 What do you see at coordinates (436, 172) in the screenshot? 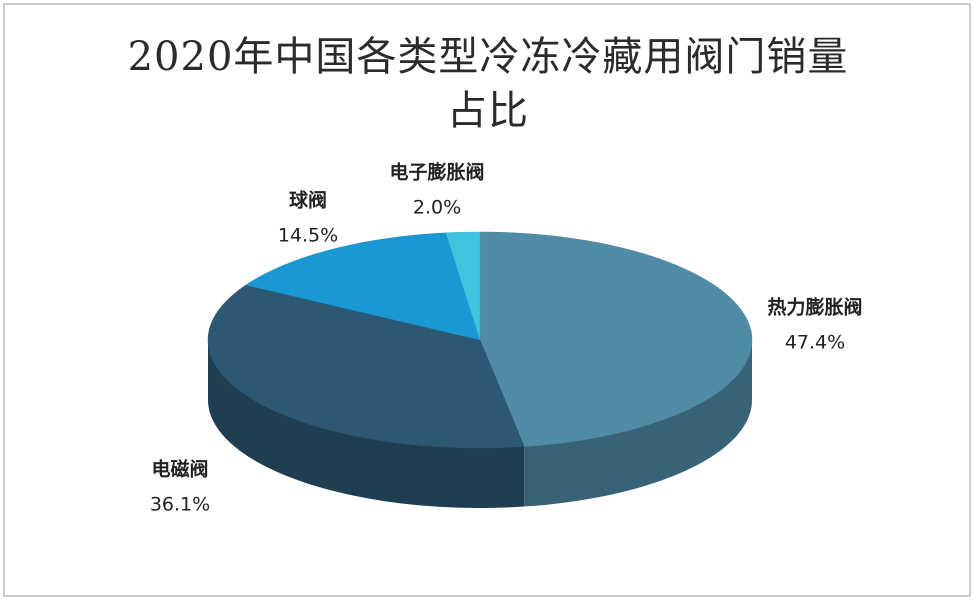
I see `category-label: 电子膨胀阀` at bounding box center [436, 172].